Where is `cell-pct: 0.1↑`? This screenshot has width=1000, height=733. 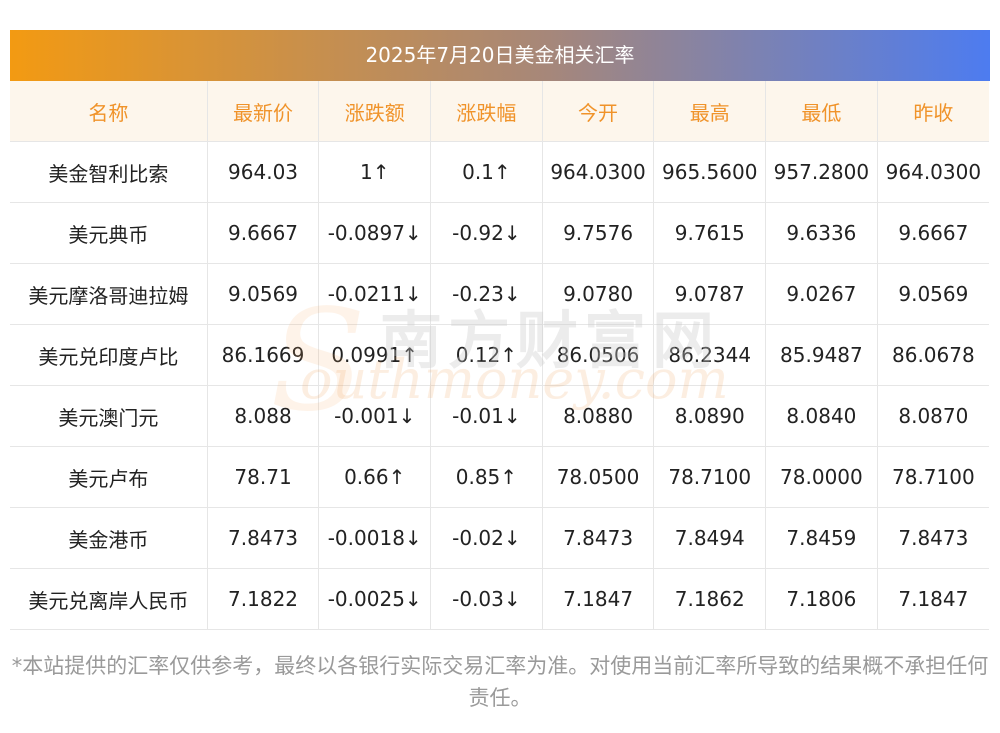 cell-pct: 0.1↑ is located at coordinates (486, 172).